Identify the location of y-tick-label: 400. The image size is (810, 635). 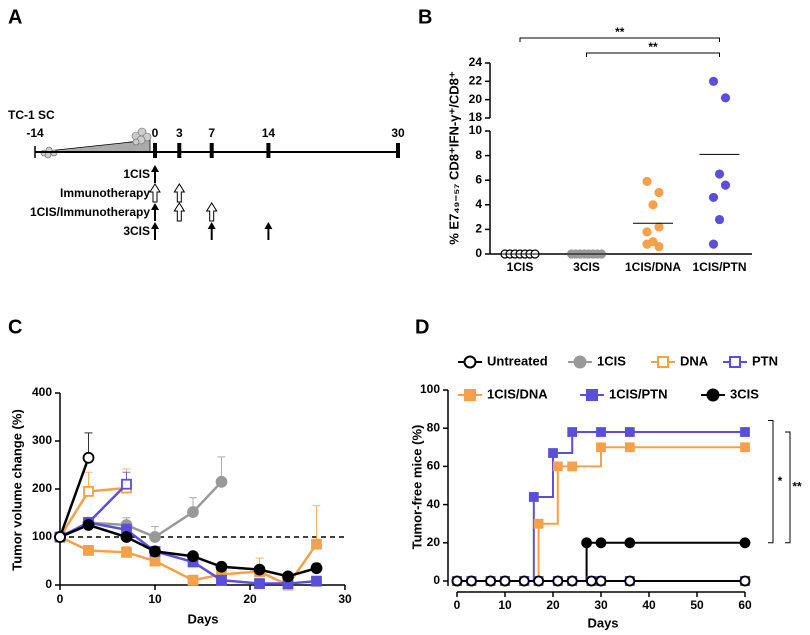
(42, 392).